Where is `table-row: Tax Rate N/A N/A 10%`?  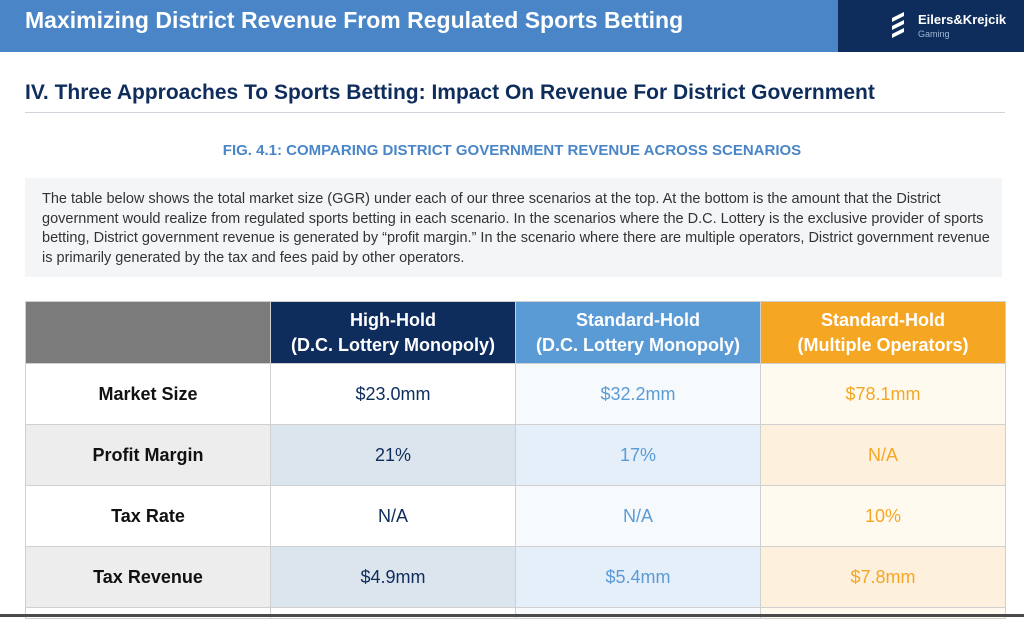
table-row: Tax Rate N/A N/A 10% is located at coordinates (515, 516).